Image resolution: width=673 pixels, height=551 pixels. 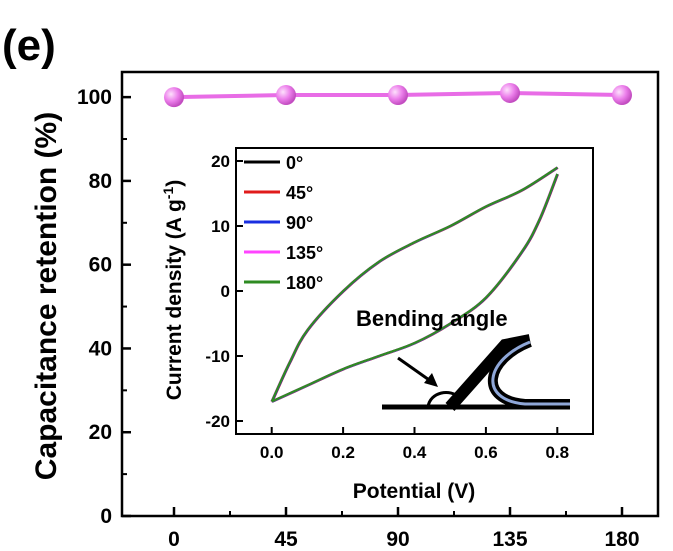 What do you see at coordinates (431, 380) in the screenshot?
I see `pointer-arrow-head` at bounding box center [431, 380].